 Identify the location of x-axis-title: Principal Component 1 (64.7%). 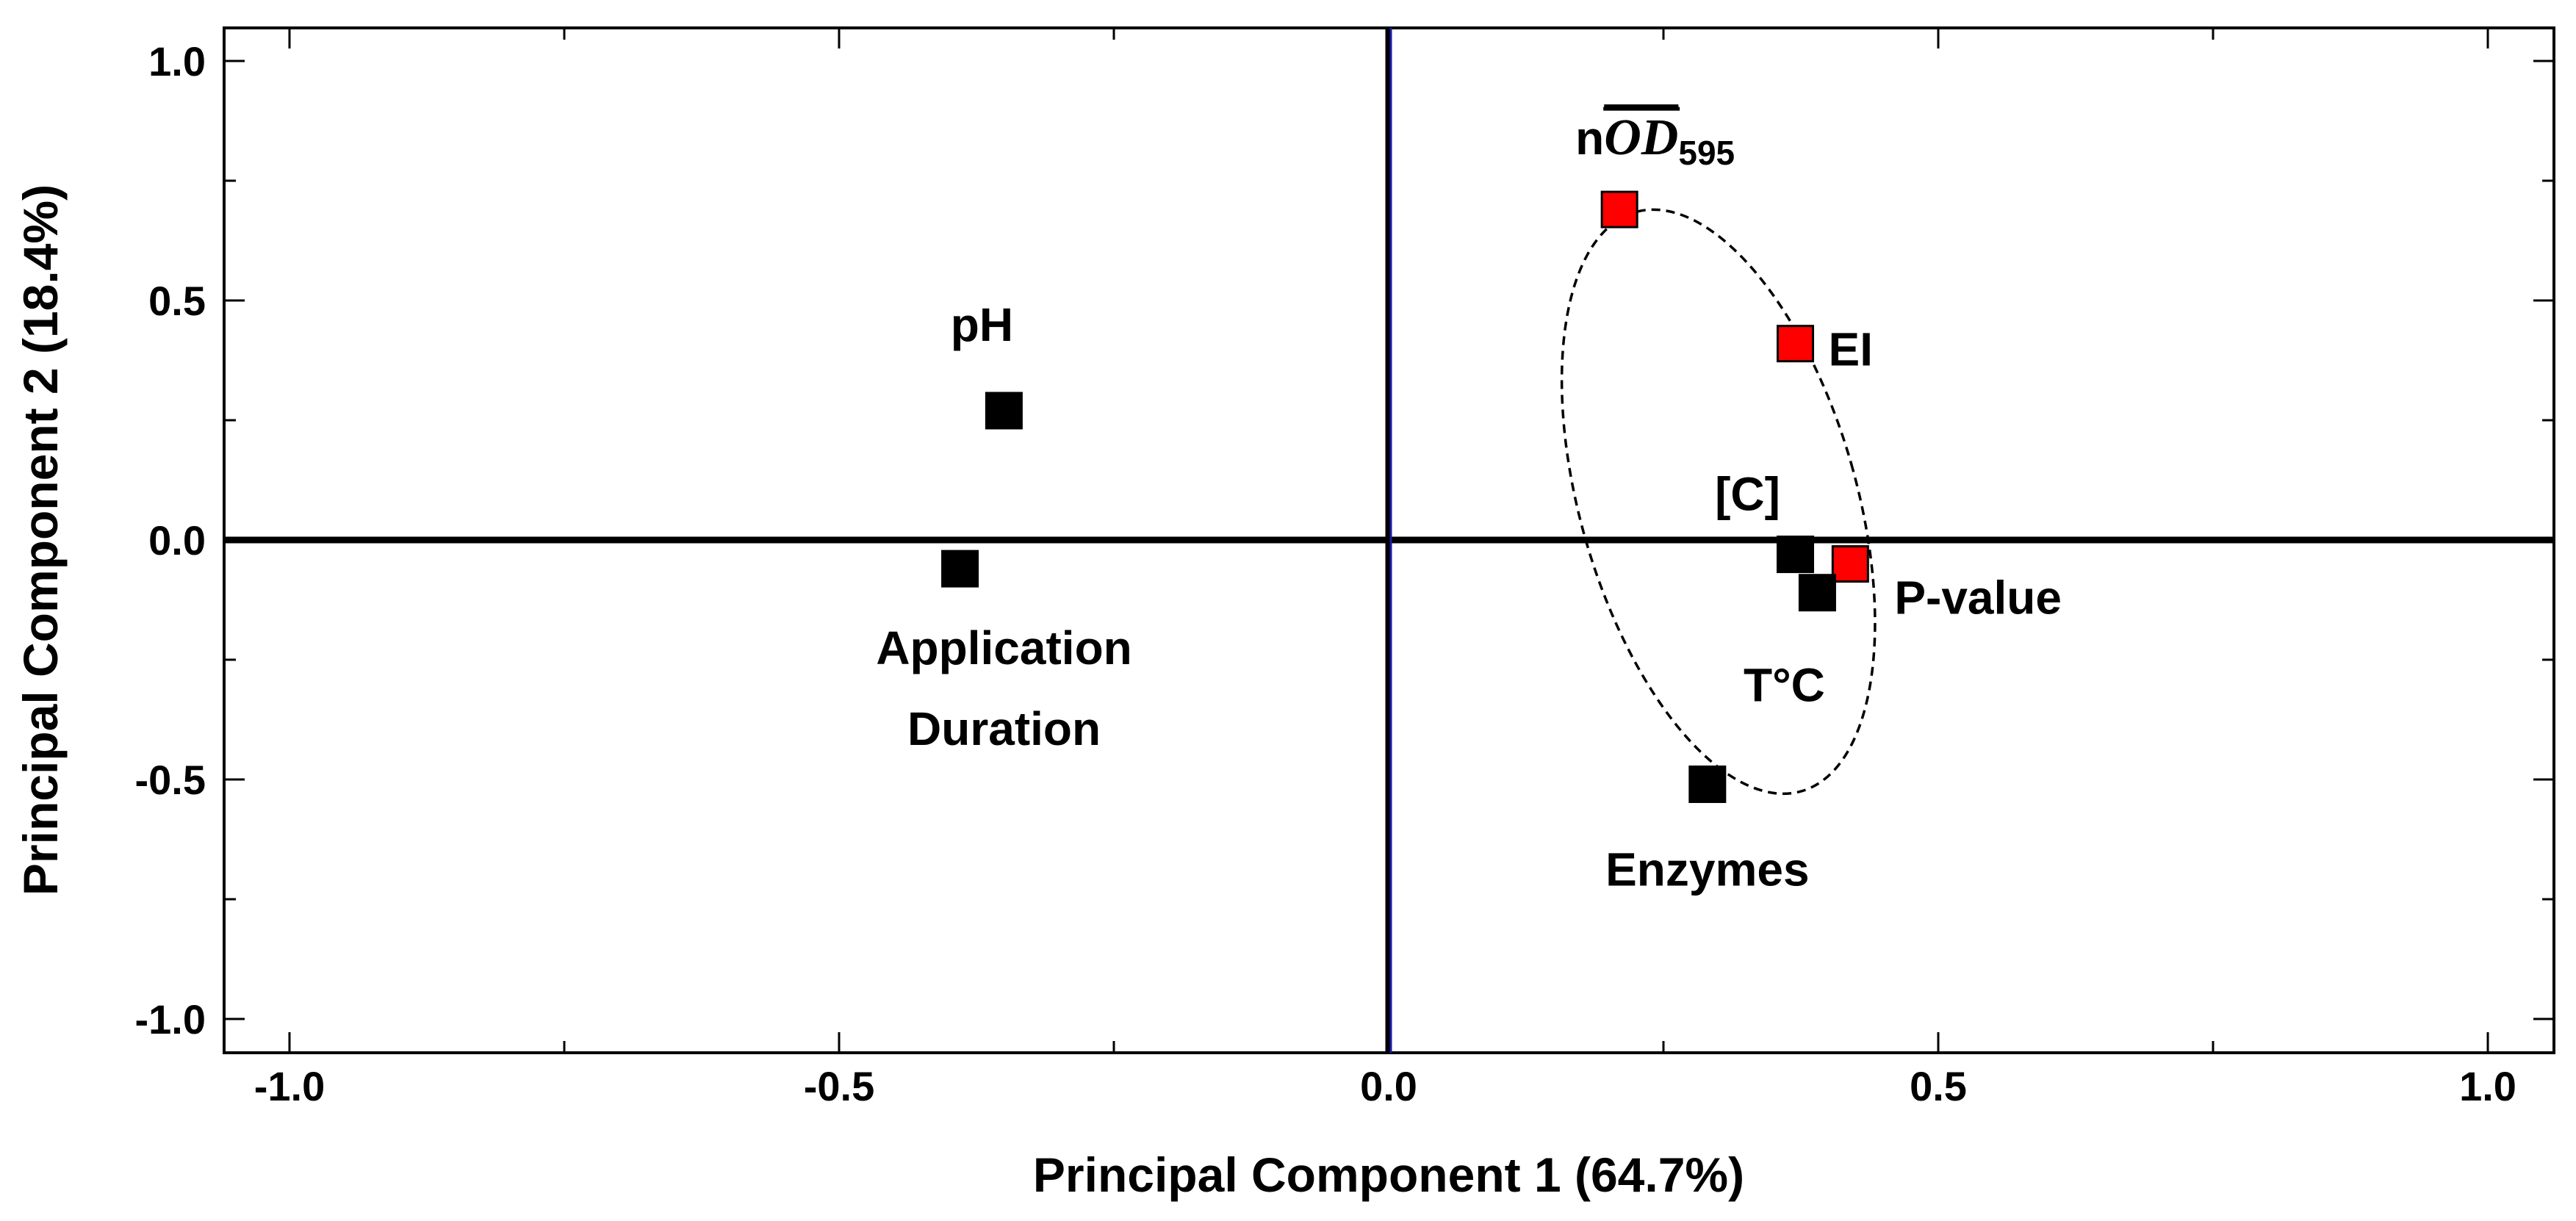
(1388, 1175).